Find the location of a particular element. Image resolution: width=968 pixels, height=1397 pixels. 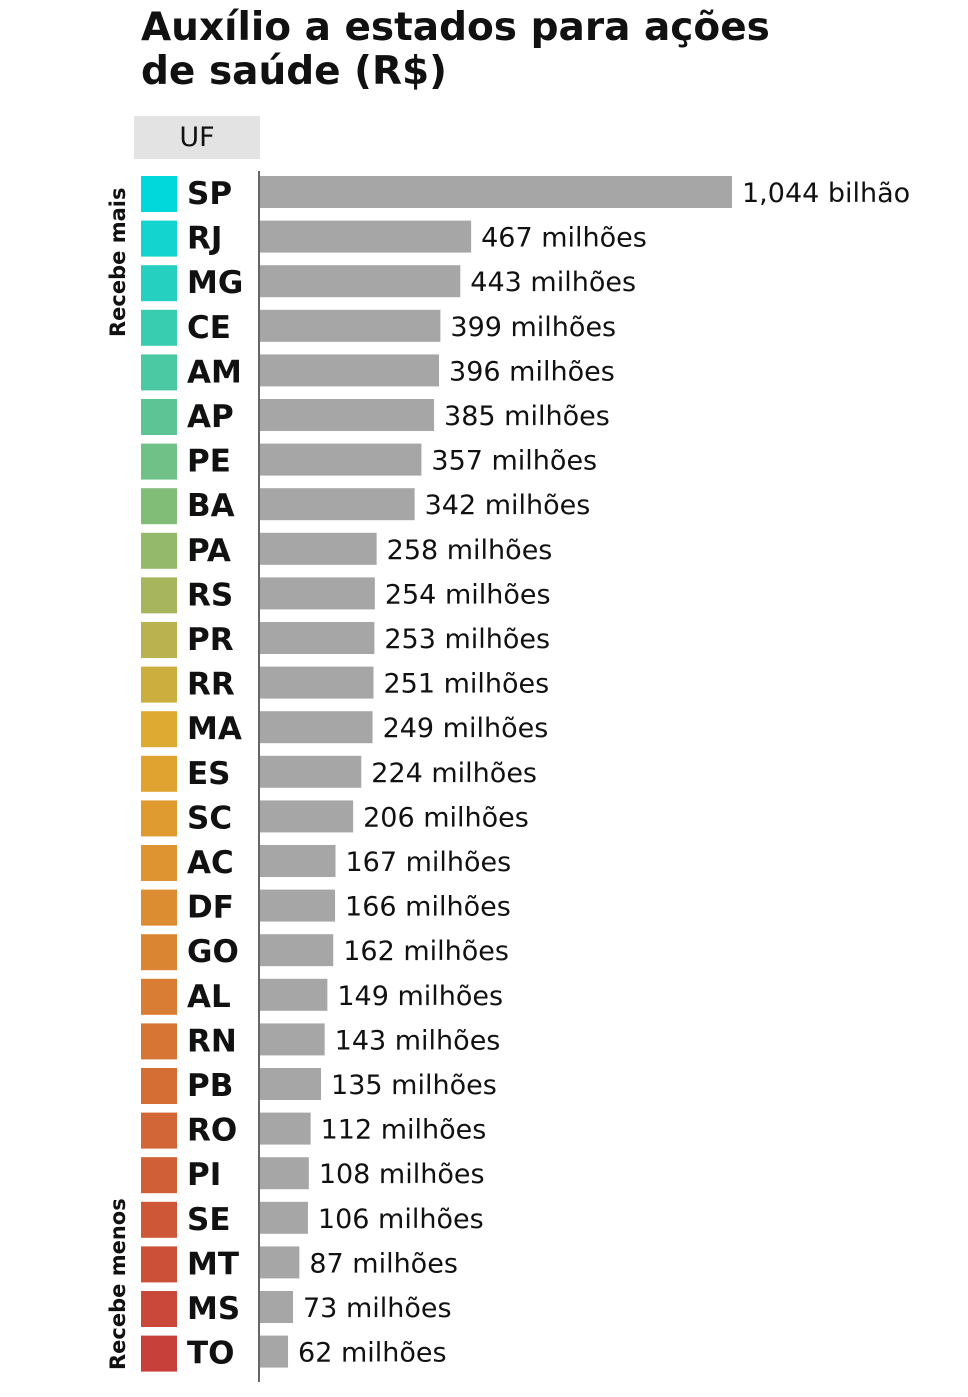

tick-label-pb: PB is located at coordinates (210, 1086).